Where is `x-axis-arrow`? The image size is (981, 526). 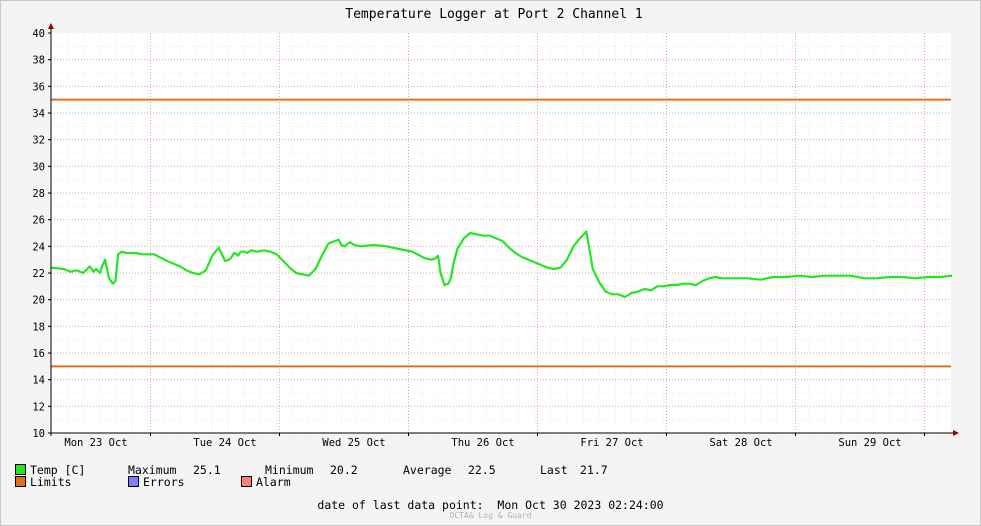
x-axis-arrow is located at coordinates (956, 433).